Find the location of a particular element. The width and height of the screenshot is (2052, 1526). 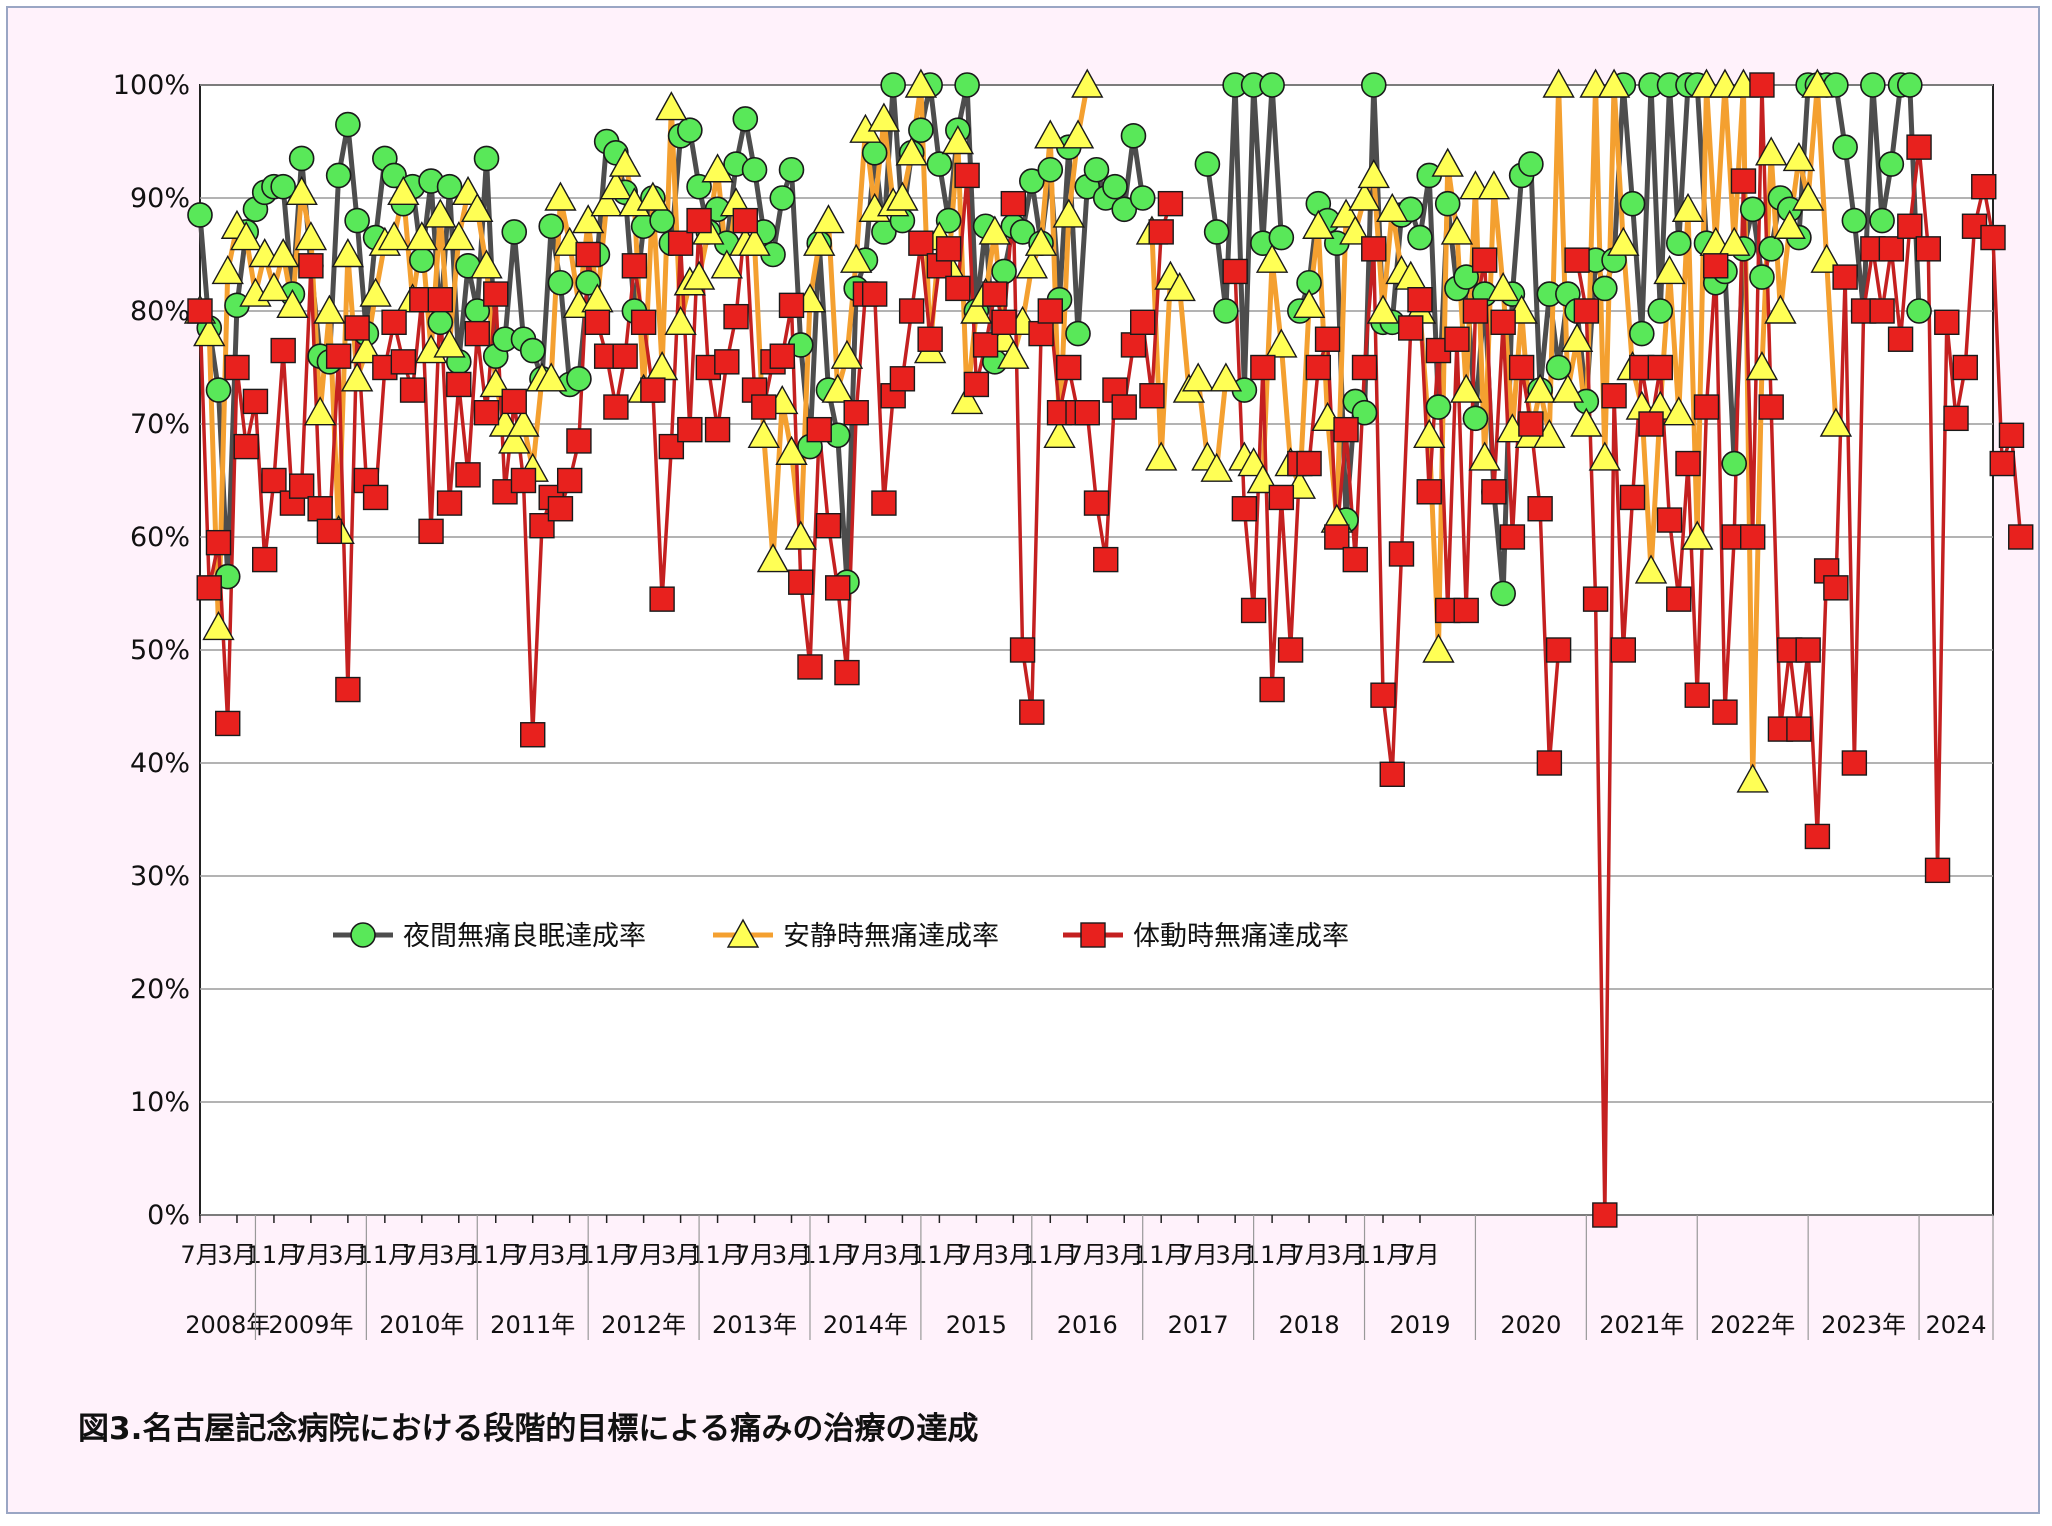

y-tick-label: 60% is located at coordinates (160, 537).